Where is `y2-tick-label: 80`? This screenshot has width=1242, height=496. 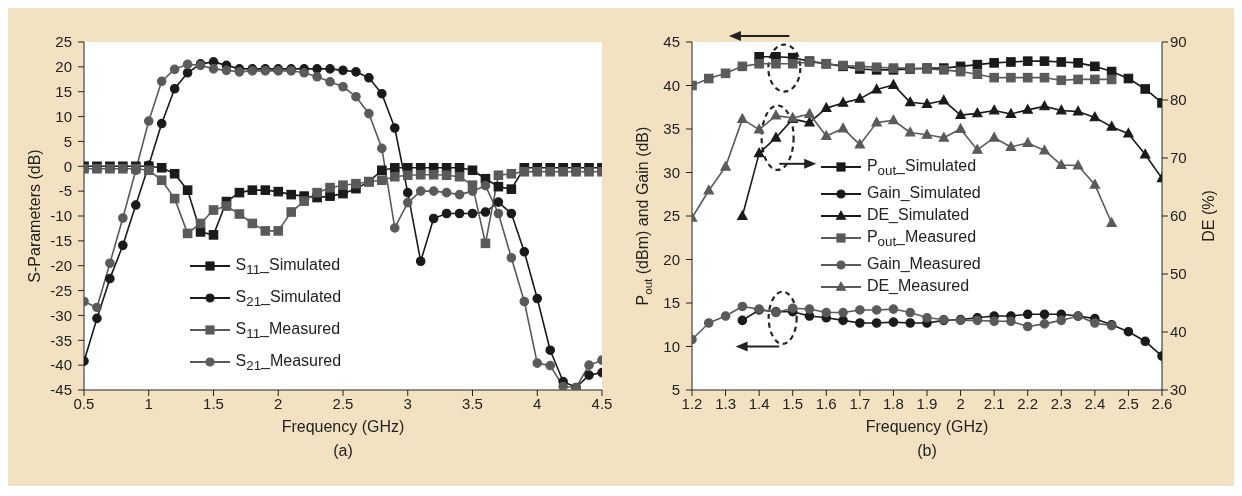
y2-tick-label: 80 is located at coordinates (1178, 100).